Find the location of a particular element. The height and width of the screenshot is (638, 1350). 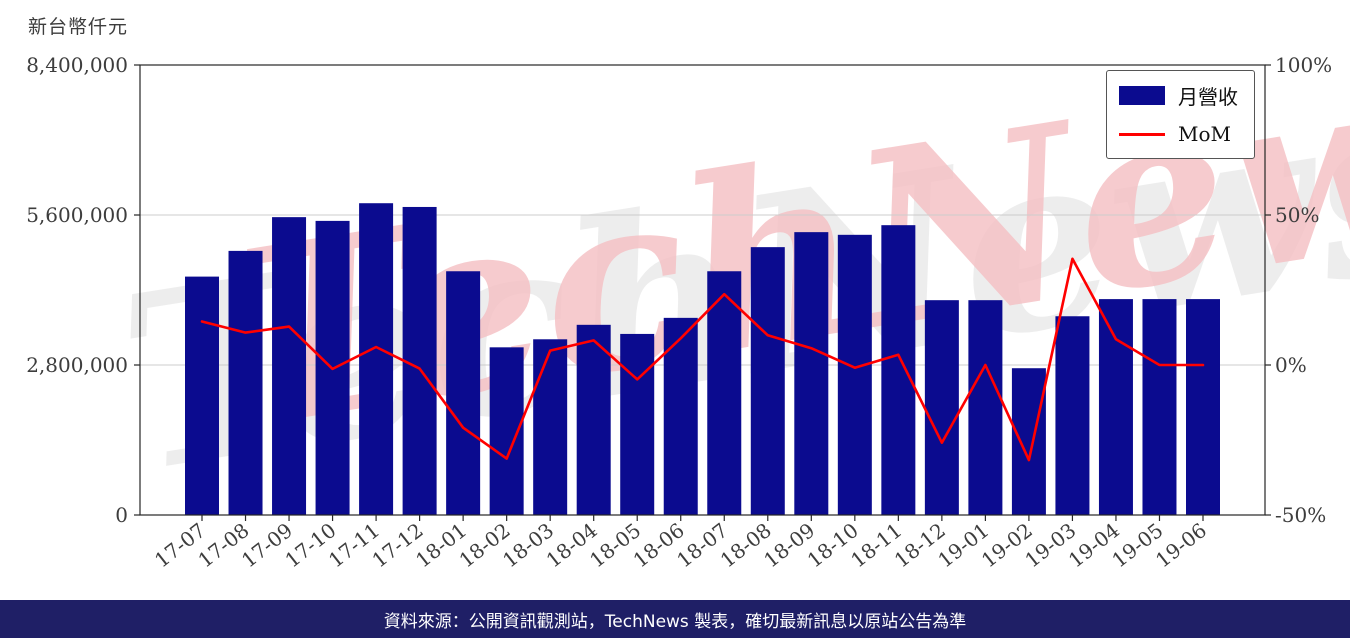

footer-bar: 資料來源：公開資訊觀測站，TechNews 製表，確切最新訊息以原站公告為準 is located at coordinates (675, 619).